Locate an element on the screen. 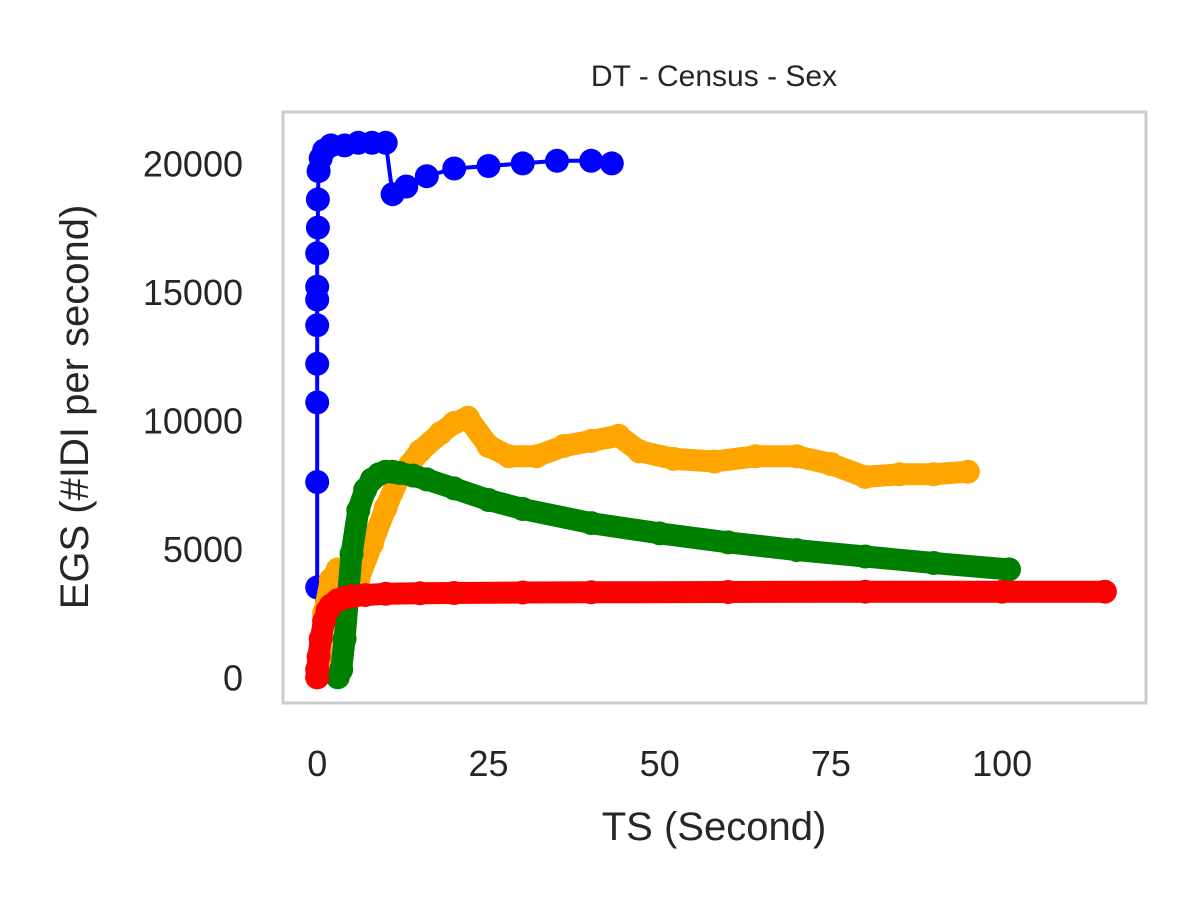 The width and height of the screenshot is (1200, 900). series-2-band is located at coordinates (673, 574).